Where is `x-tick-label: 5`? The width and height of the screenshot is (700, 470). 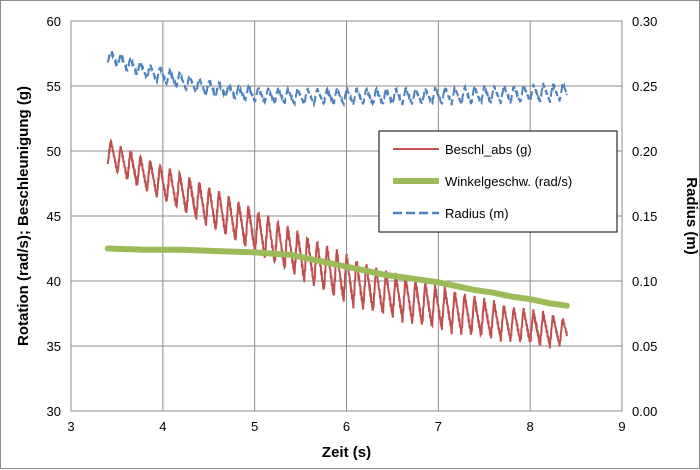 x-tick-label: 5 is located at coordinates (254, 426).